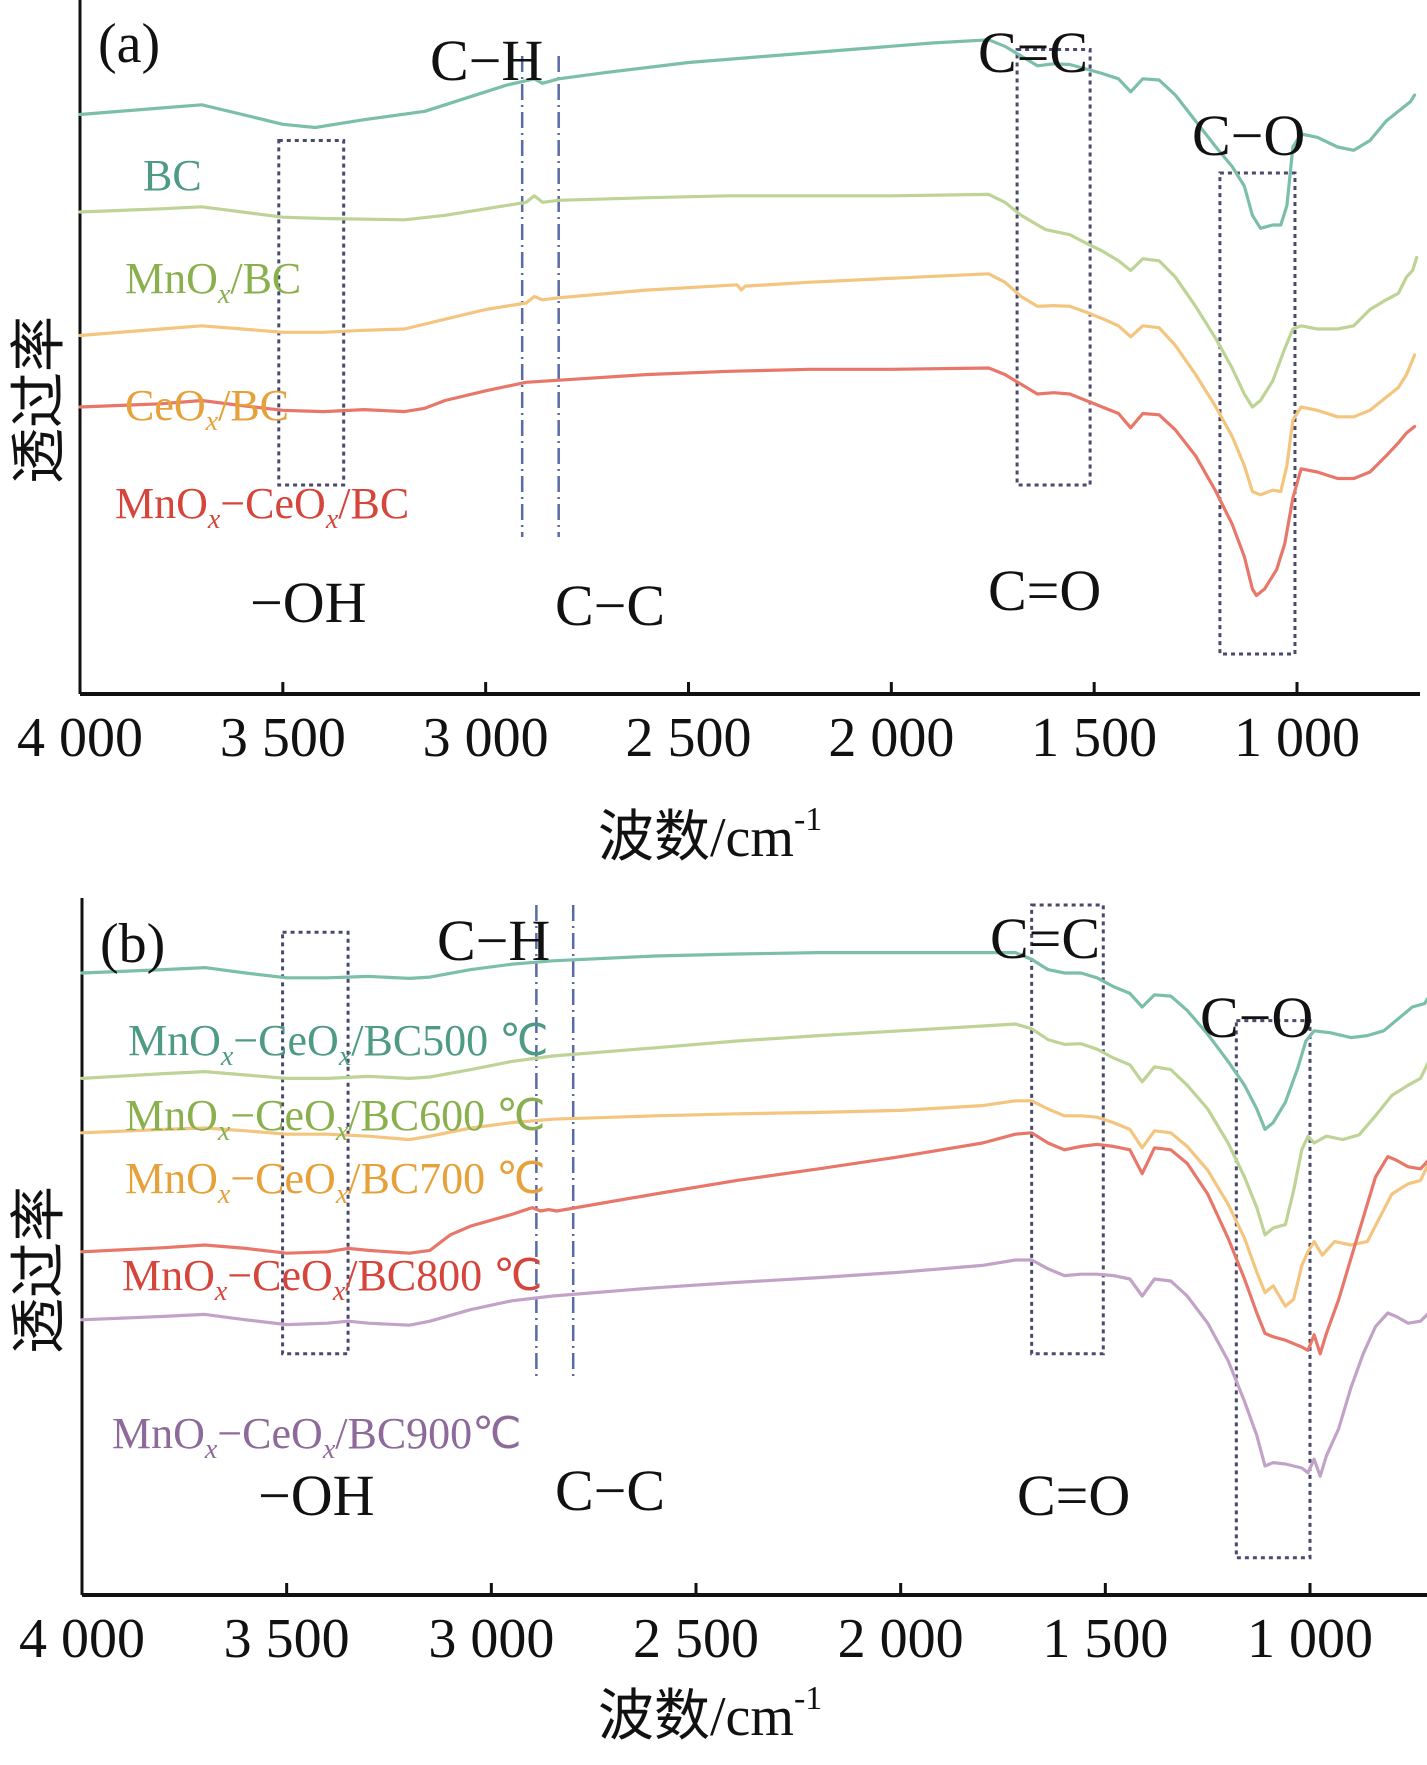 The height and width of the screenshot is (1765, 1427). I want to click on panel-label: (a), so click(129, 44).